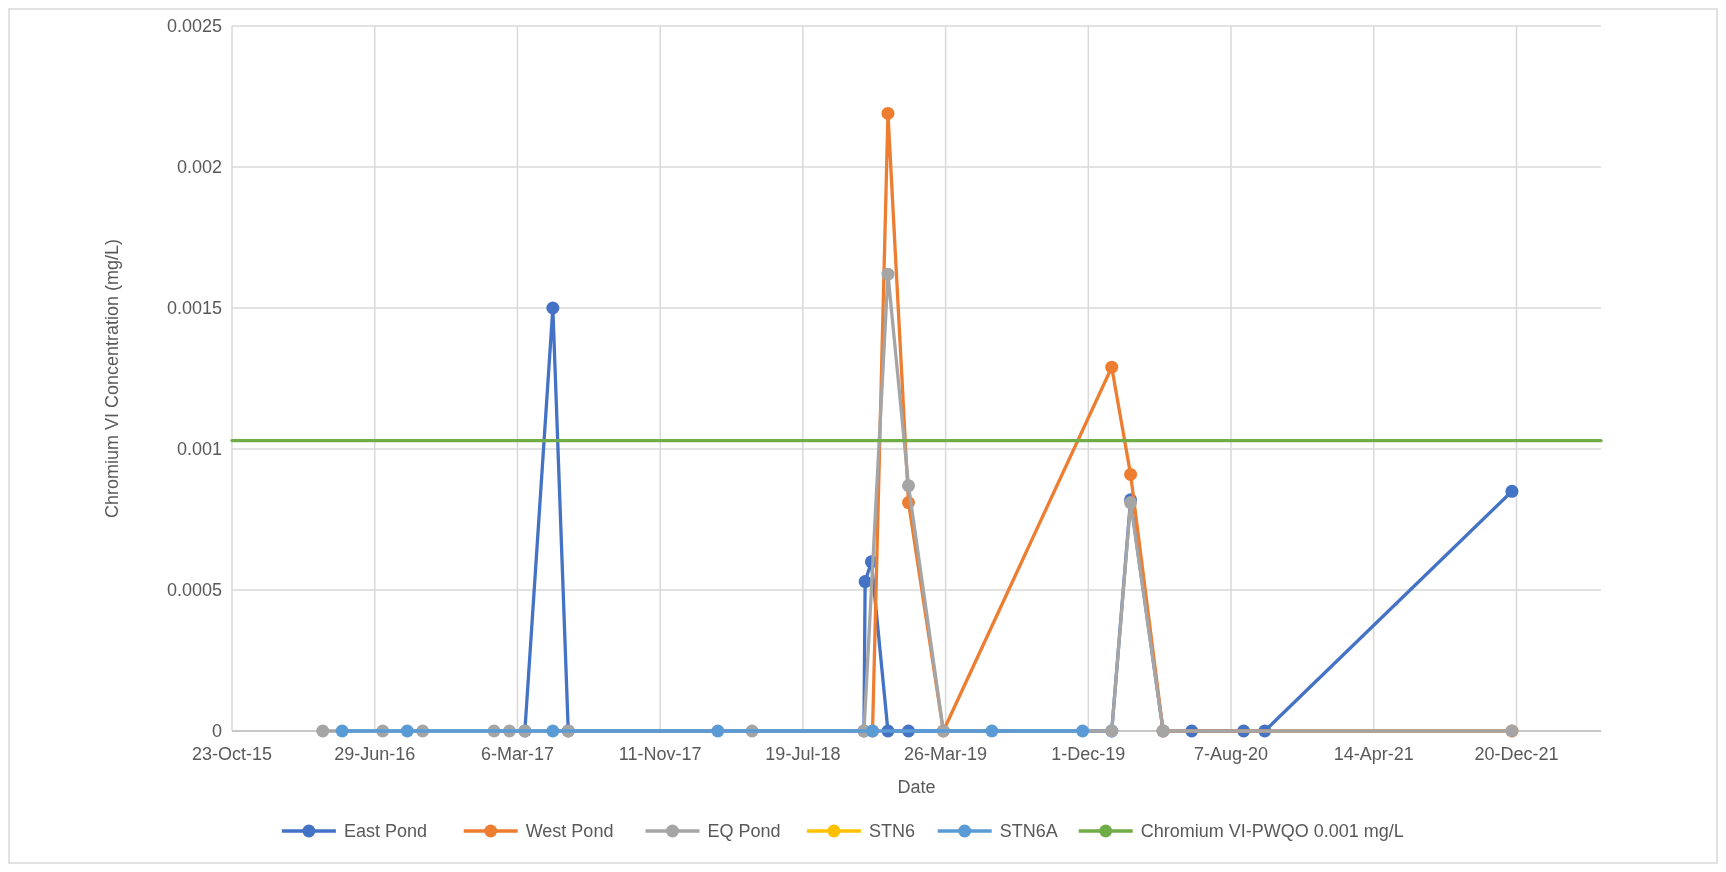 Image resolution: width=1726 pixels, height=872 pixels. What do you see at coordinates (385, 831) in the screenshot?
I see `legend-label: East Pond` at bounding box center [385, 831].